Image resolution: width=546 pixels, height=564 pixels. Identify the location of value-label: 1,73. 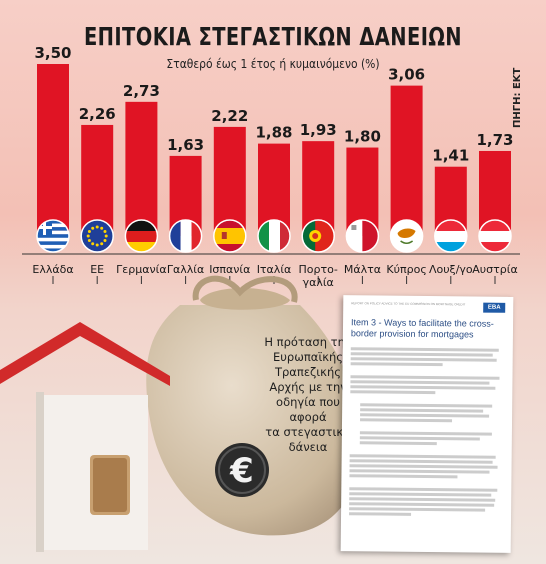
(494, 140).